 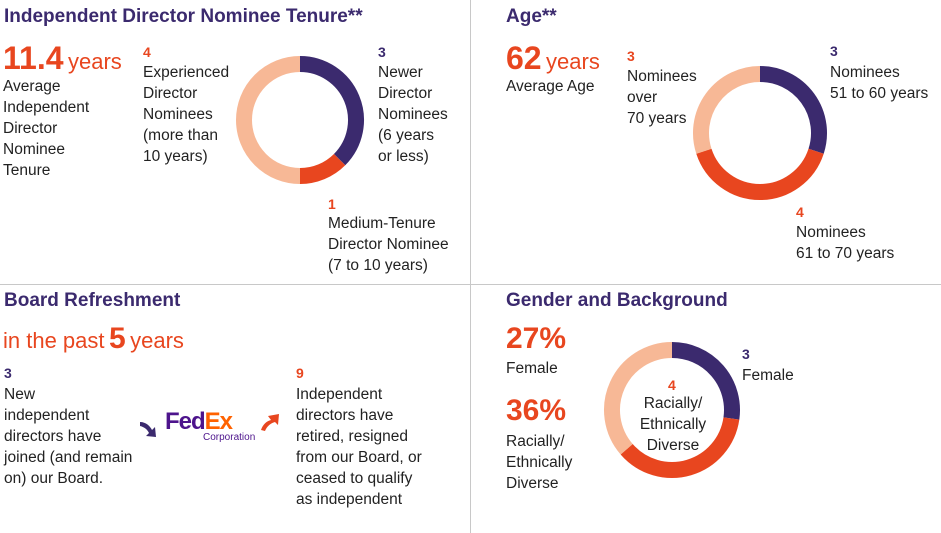 I want to click on over70-count: 3, so click(x=631, y=56).